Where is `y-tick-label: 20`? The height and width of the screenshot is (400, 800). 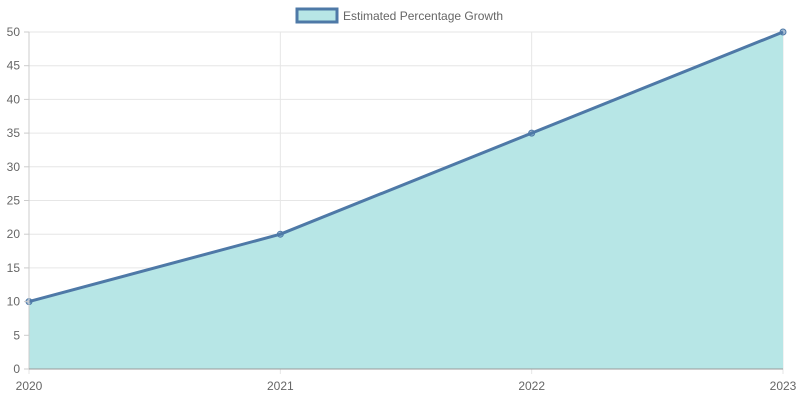 y-tick-label: 20 is located at coordinates (14, 234).